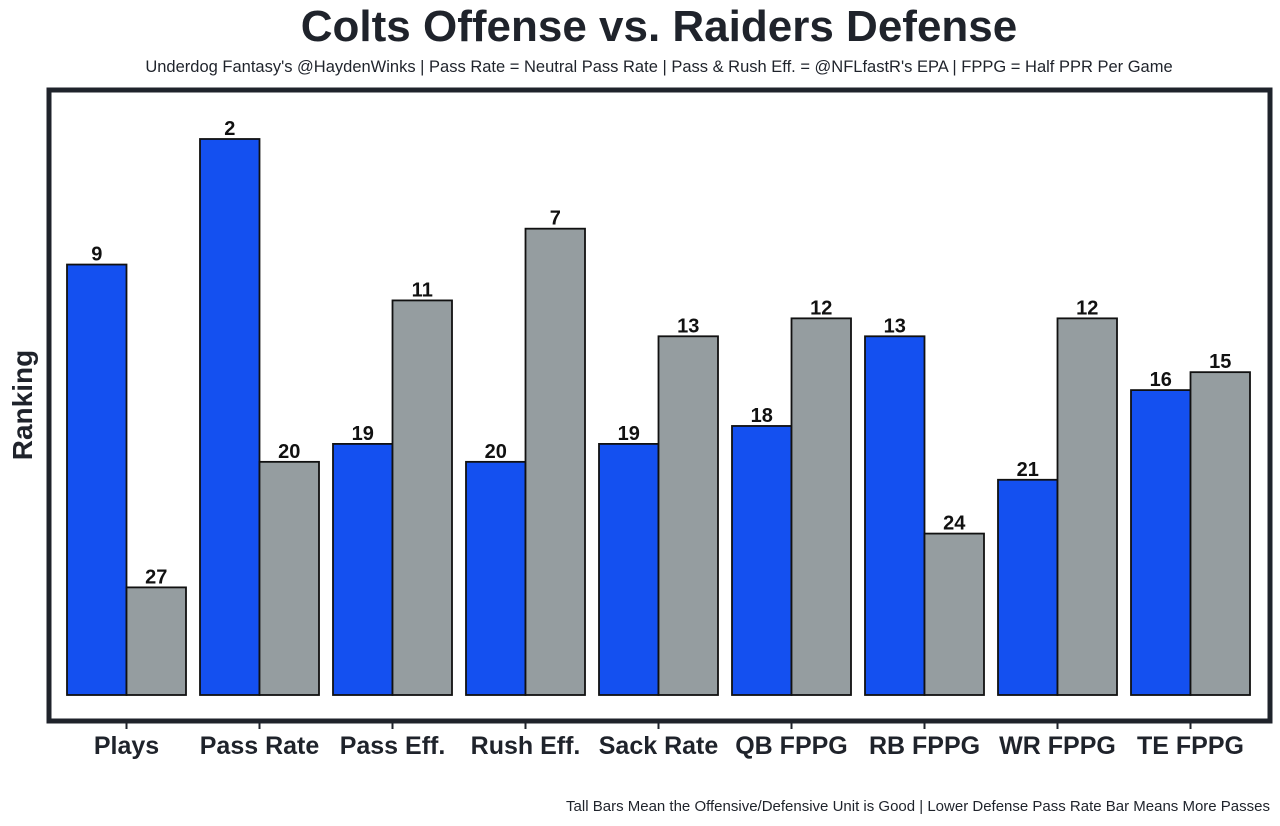 The image size is (1280, 826). I want to click on bar-offense-te-fppg, so click(1161, 542).